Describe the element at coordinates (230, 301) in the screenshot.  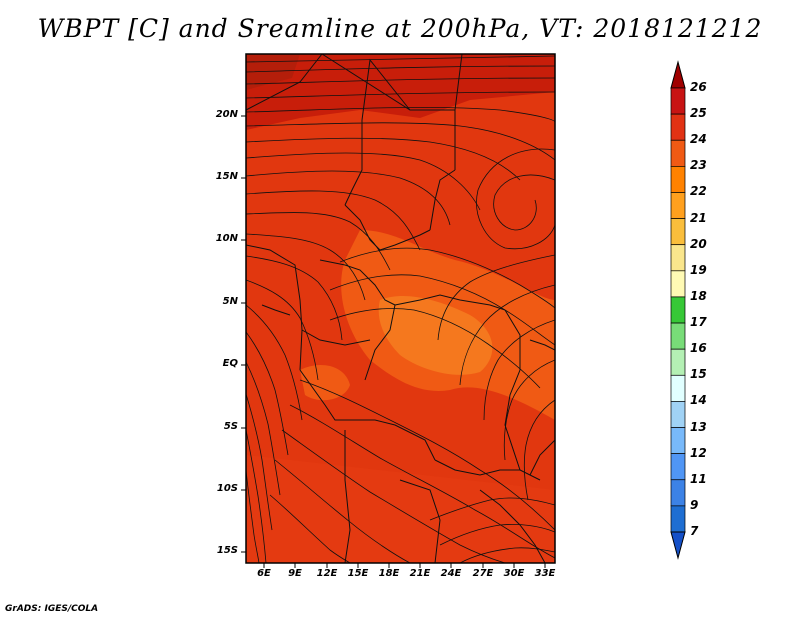
I see `lat-label-5N: 5N` at that location.